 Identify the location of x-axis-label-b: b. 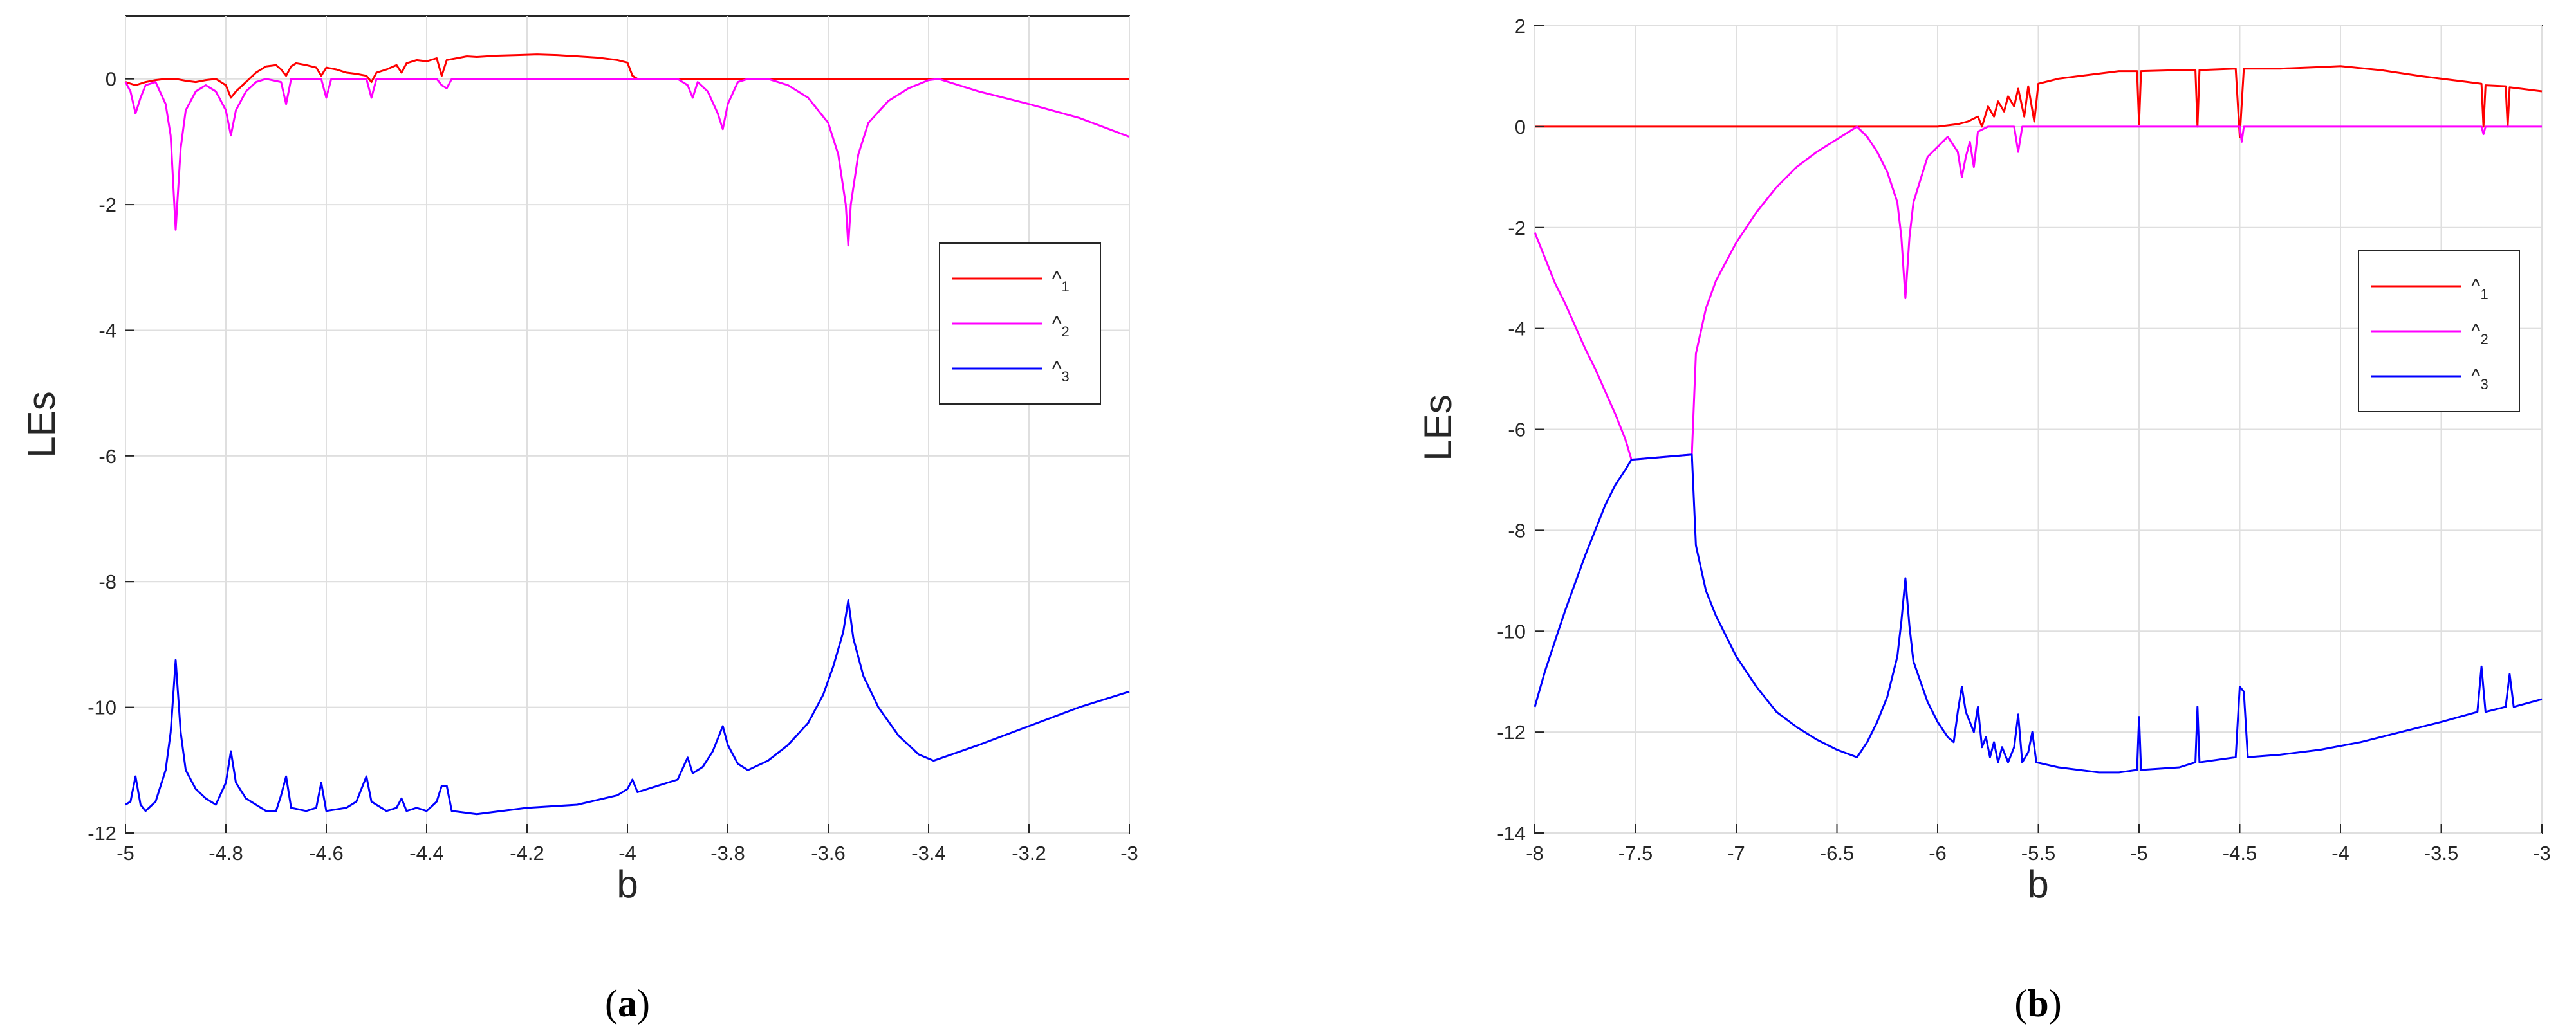
(2037, 884).